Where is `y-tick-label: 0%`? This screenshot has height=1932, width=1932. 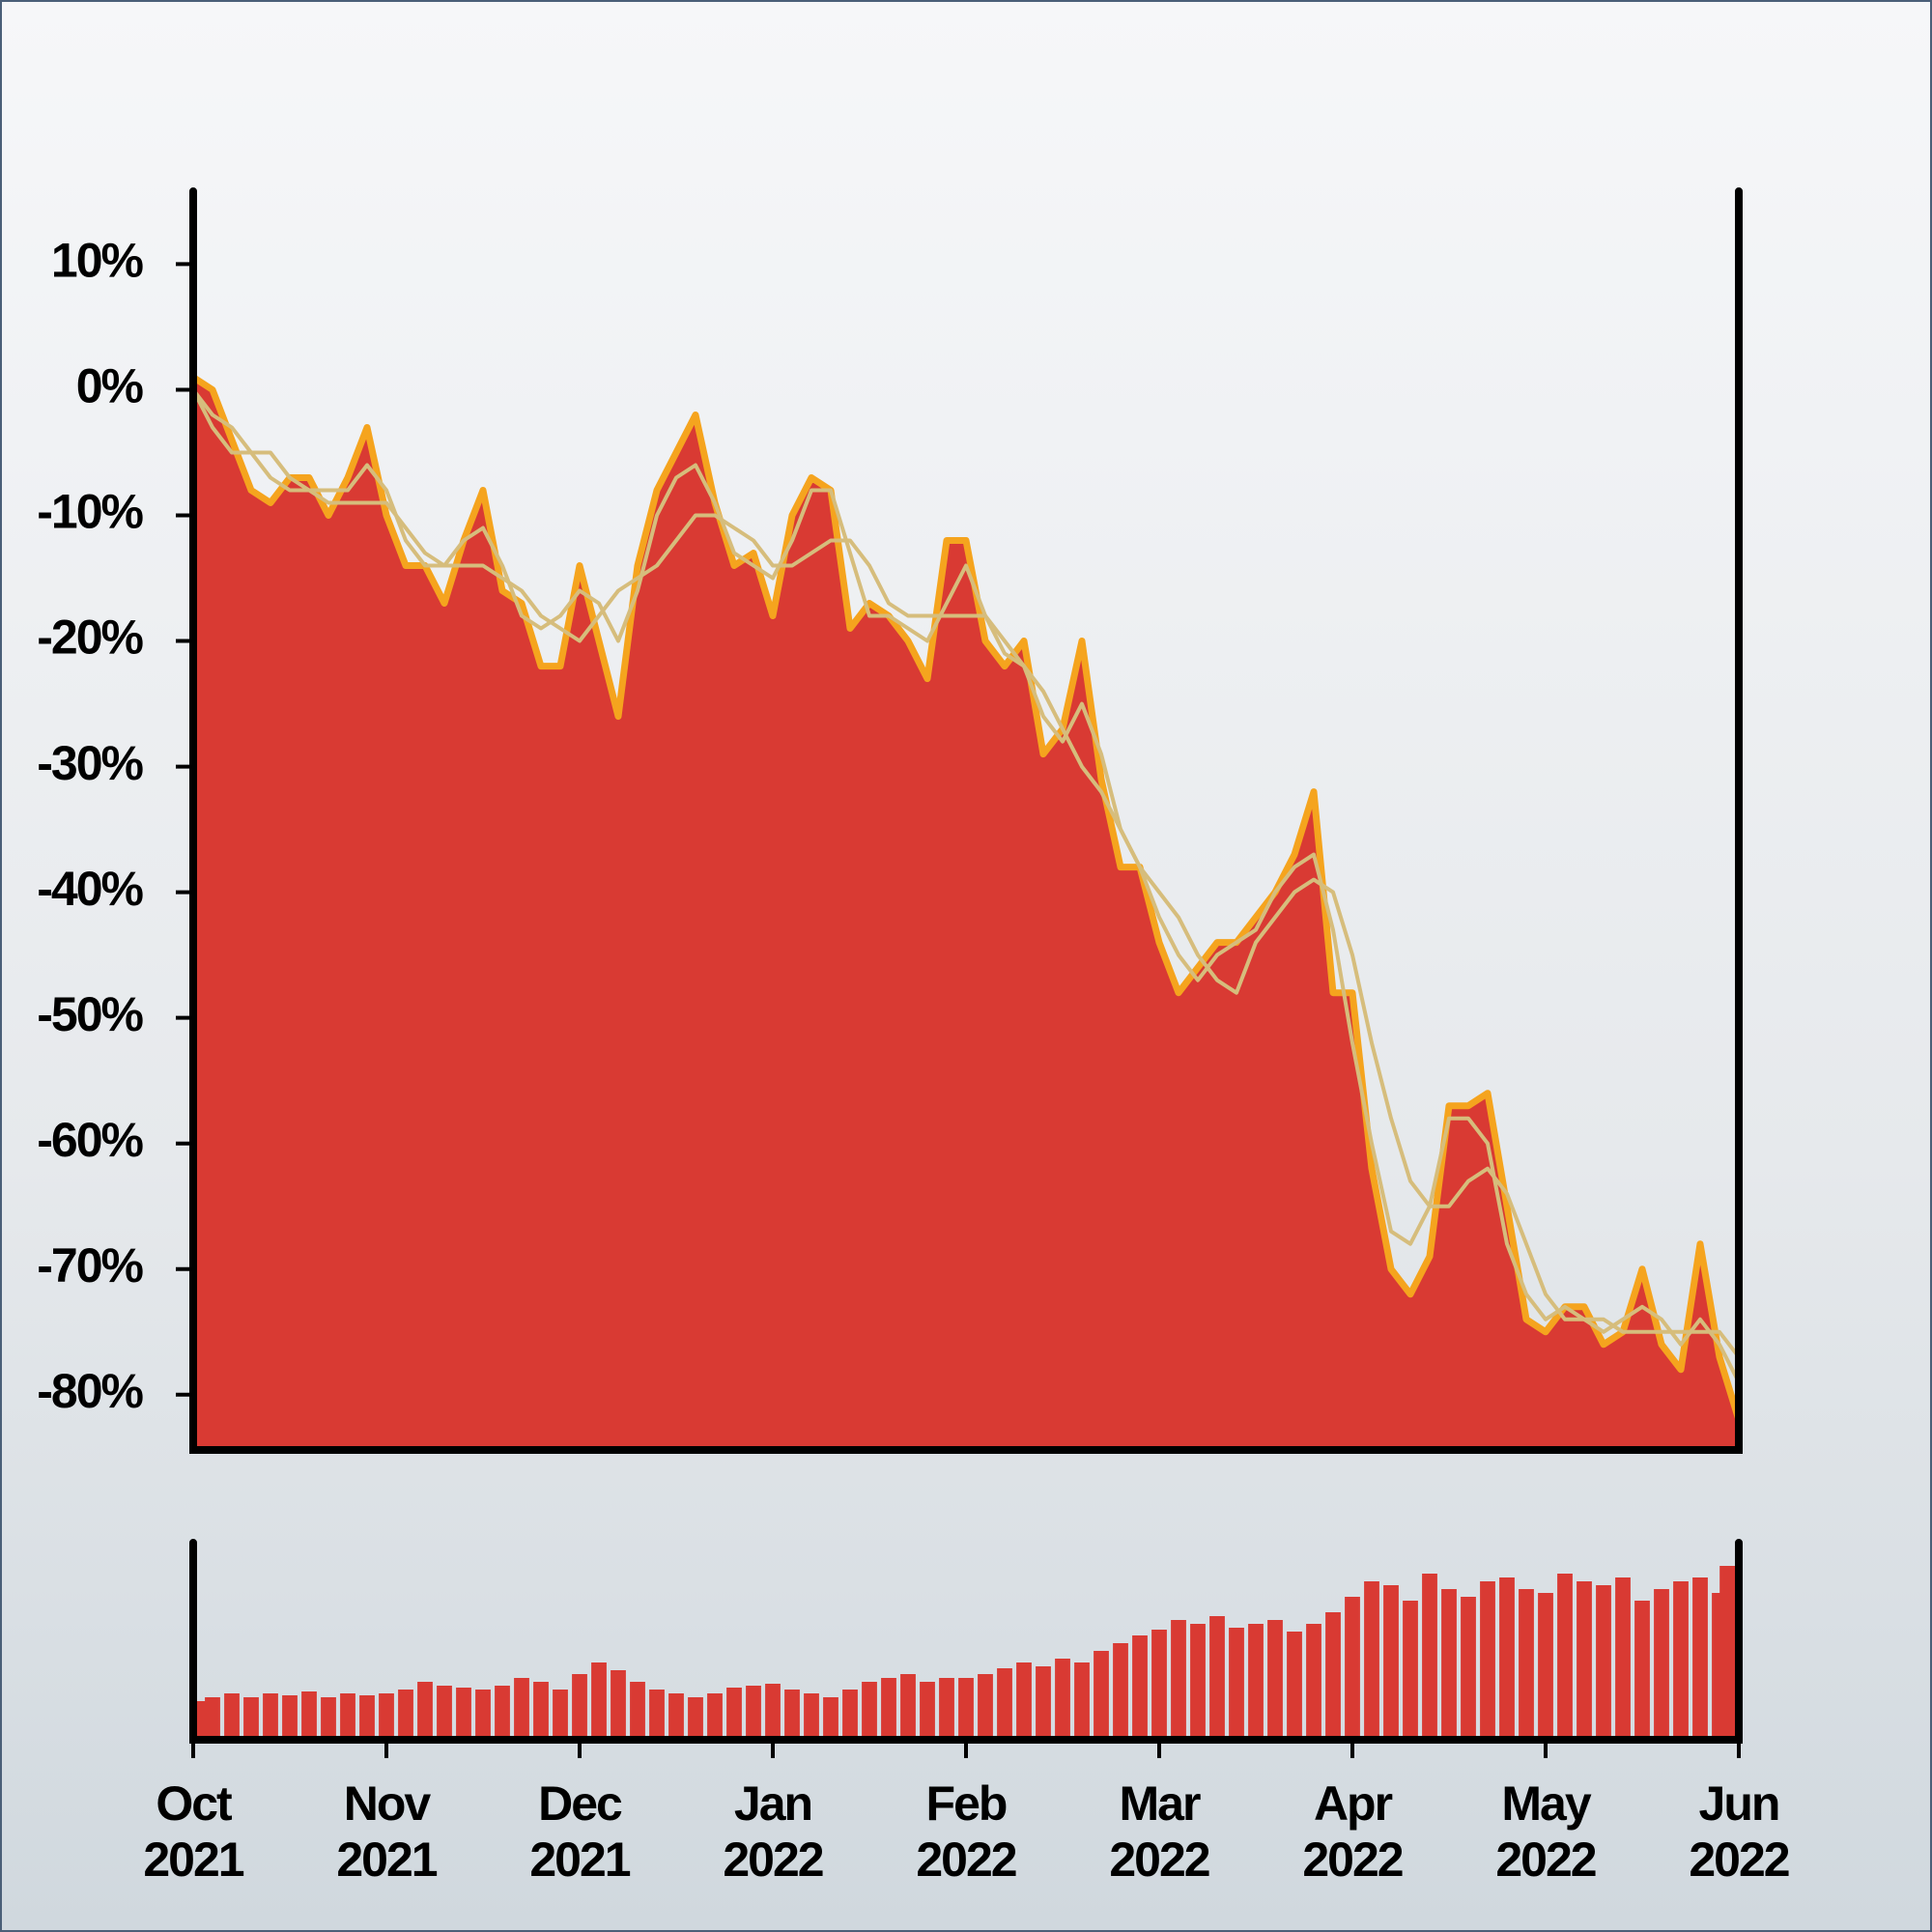
y-tick-label: 0% is located at coordinates (110, 386).